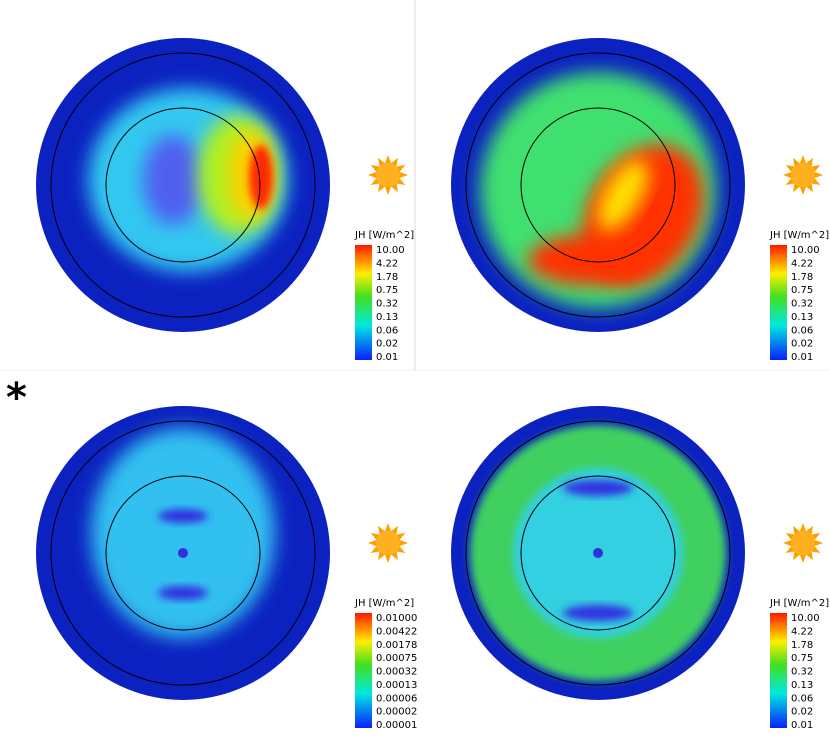  What do you see at coordinates (396, 698) in the screenshot?
I see `colorbar-tick-label: 0.00006` at bounding box center [396, 698].